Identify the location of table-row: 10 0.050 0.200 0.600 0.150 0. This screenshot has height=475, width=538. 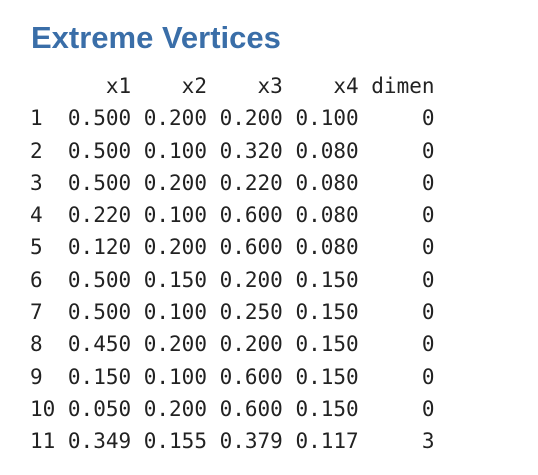
(232, 409).